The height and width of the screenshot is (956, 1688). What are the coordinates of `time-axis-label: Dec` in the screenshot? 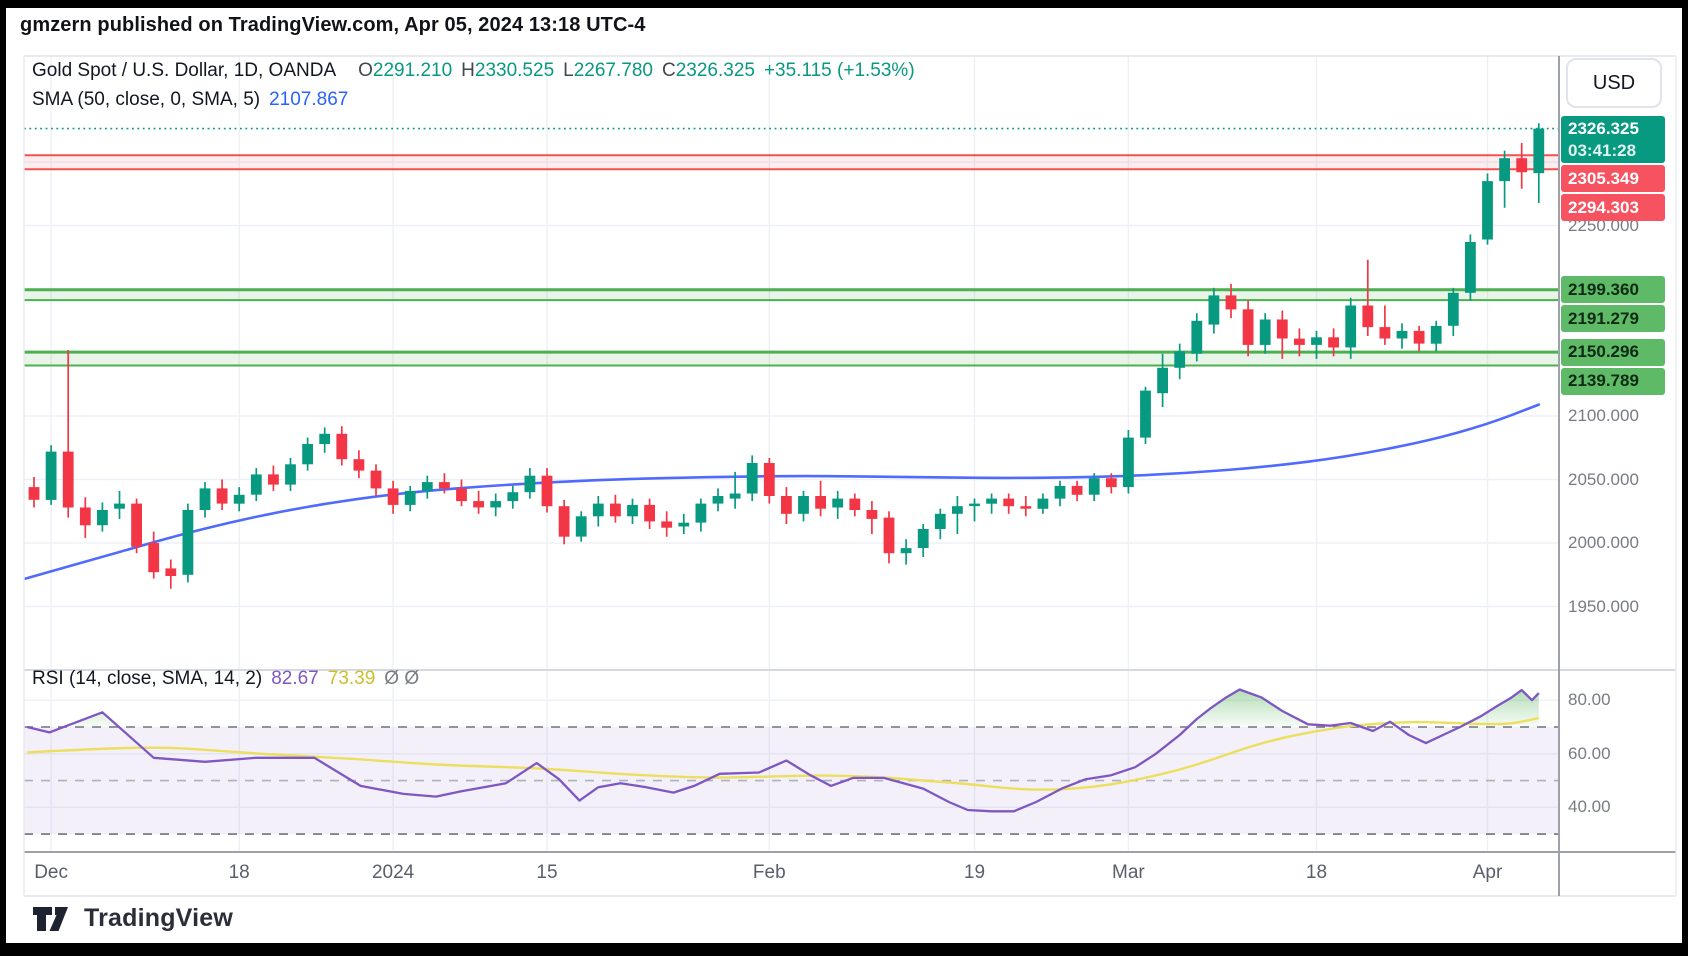 It's located at (51, 872).